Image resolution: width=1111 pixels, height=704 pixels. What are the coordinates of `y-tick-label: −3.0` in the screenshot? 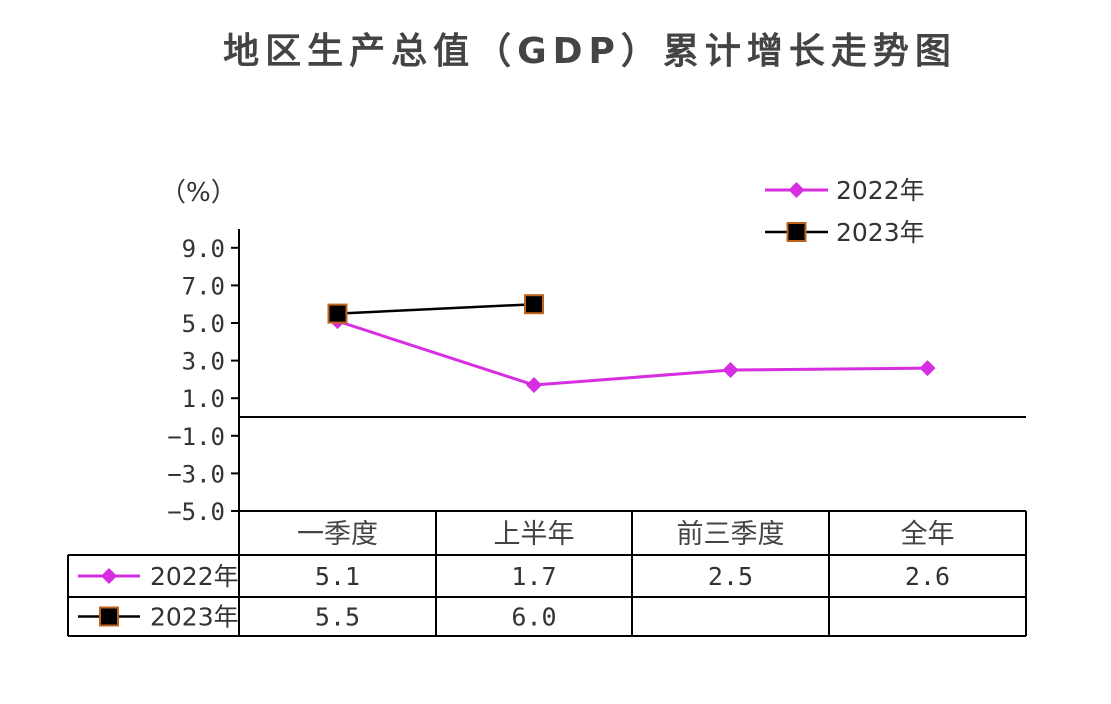 It's located at (196, 474).